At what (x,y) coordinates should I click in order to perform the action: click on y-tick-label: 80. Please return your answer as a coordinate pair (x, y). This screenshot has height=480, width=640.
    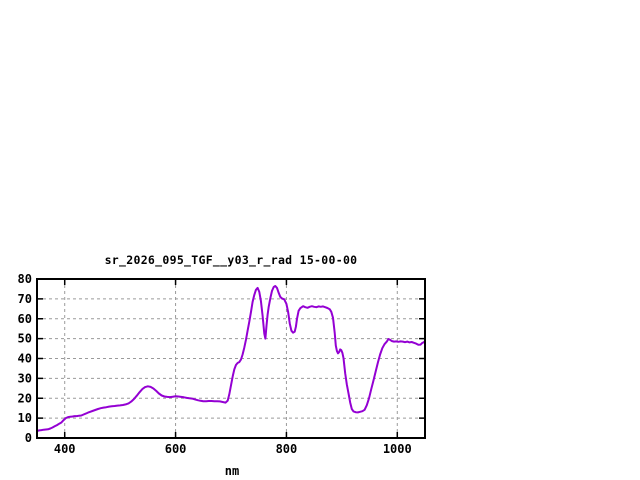
    Looking at the image, I should click on (25, 279).